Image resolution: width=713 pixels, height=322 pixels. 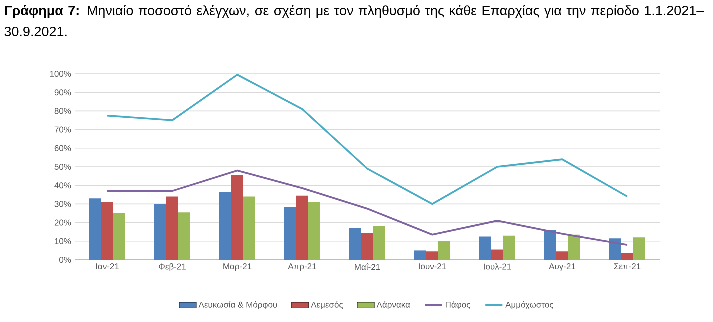 What do you see at coordinates (327, 305) in the screenshot?
I see `legend-label: Λεμεσός` at bounding box center [327, 305].